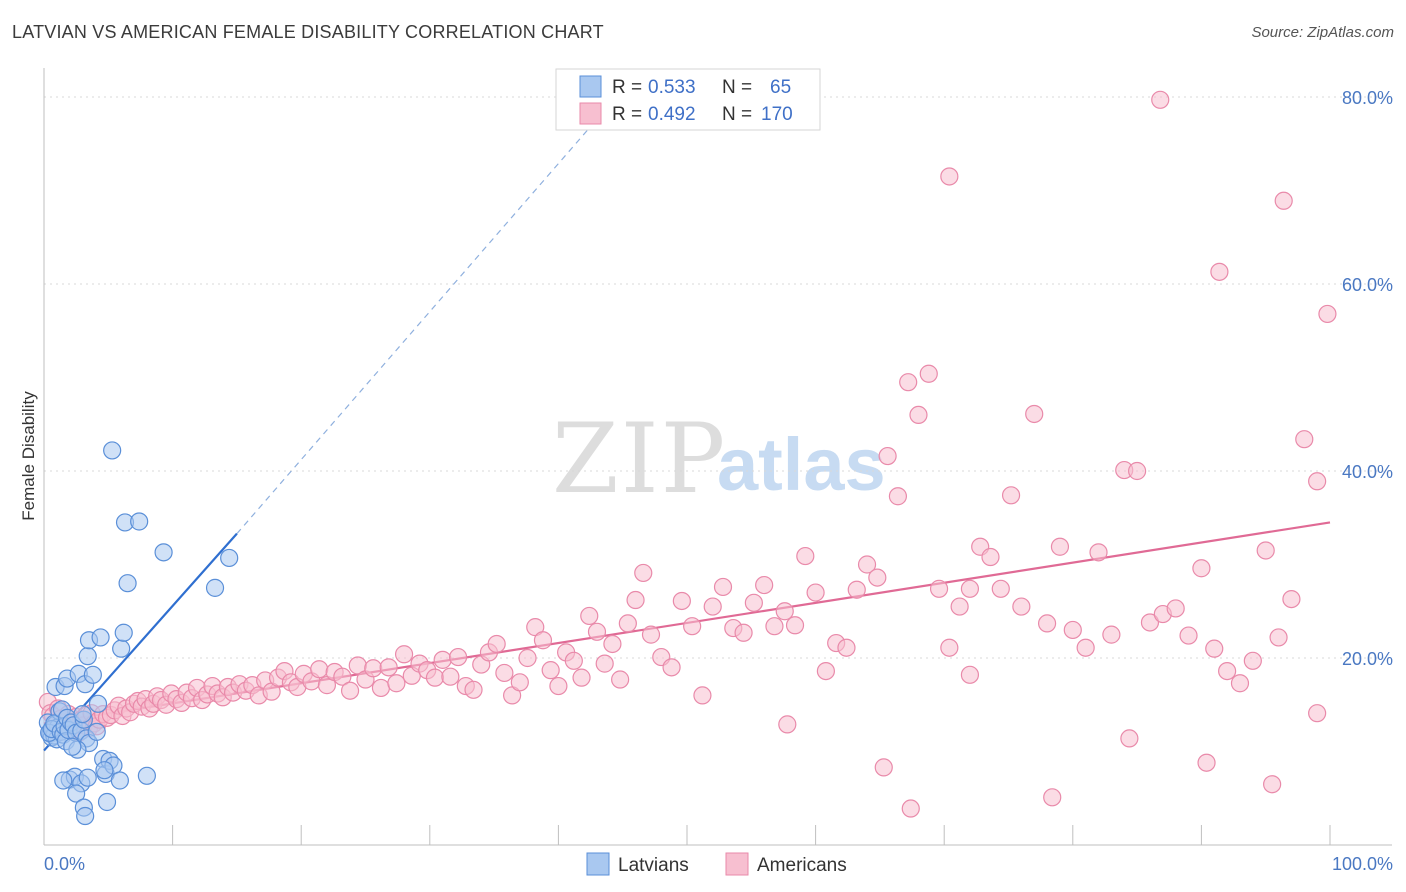  What do you see at coordinates (737, 87) in the screenshot?
I see `legend-n-label-latvians: N =` at bounding box center [737, 87].